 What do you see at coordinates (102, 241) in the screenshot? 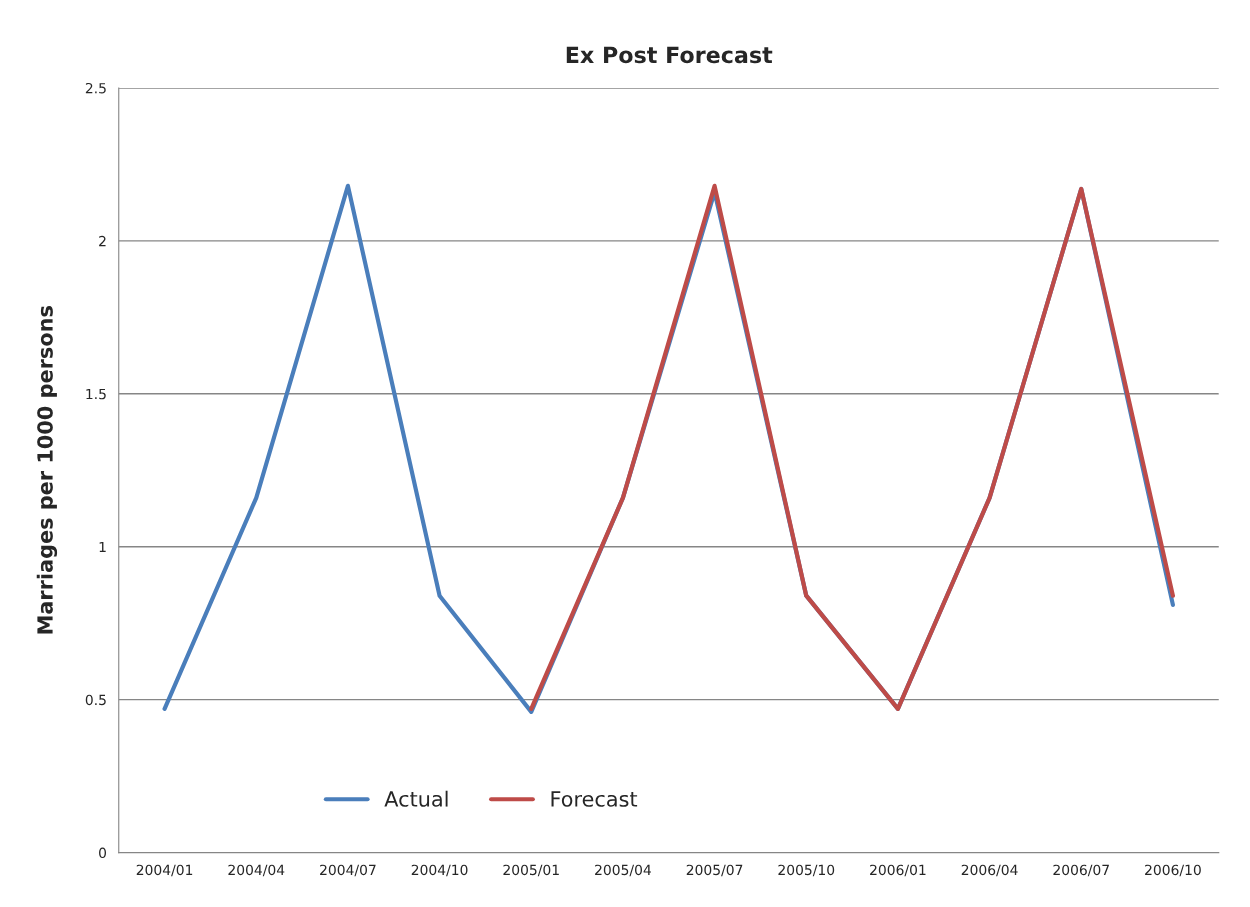
I see `y-tick-label: 2` at bounding box center [102, 241].